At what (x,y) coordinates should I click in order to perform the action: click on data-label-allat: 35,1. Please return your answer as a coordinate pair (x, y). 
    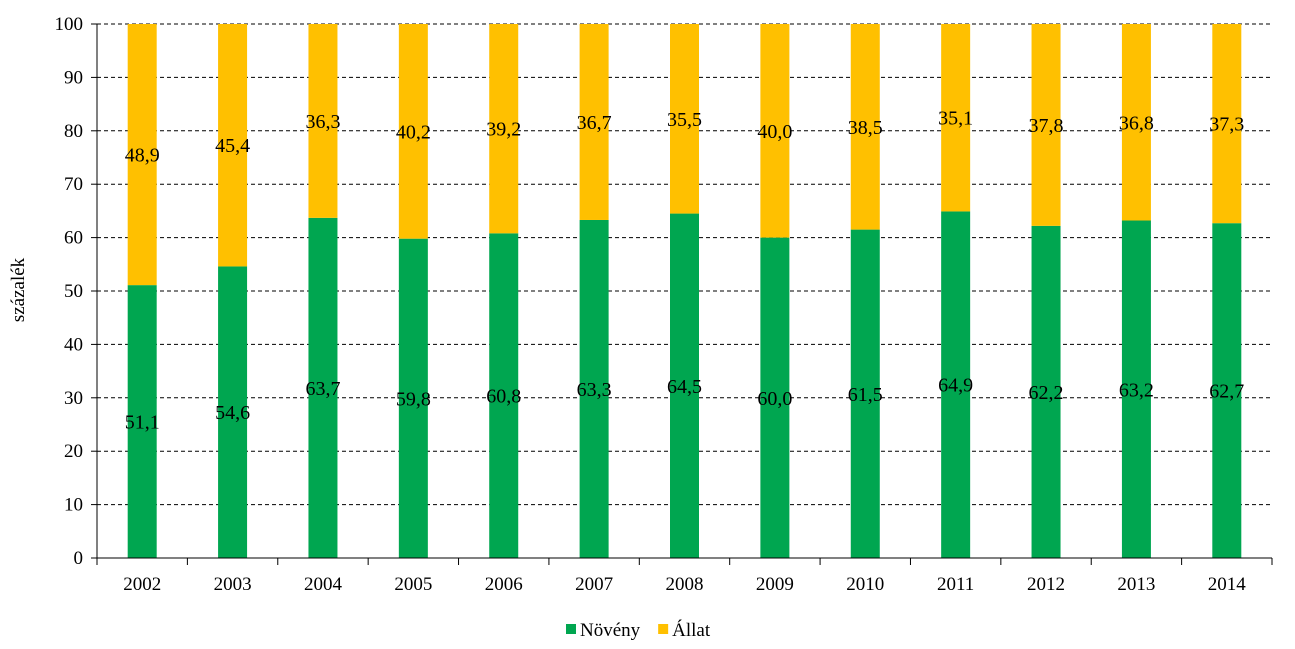
    Looking at the image, I should click on (955, 119).